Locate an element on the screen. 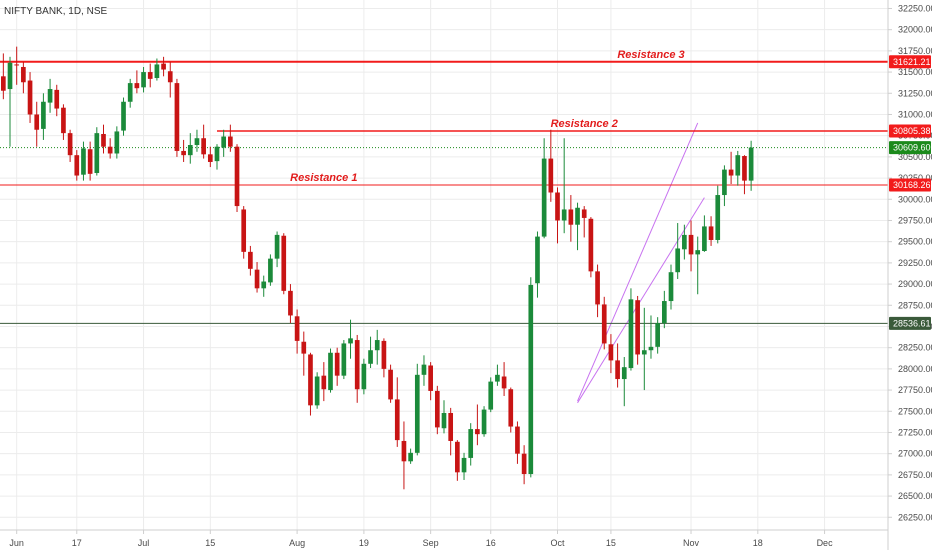 Image resolution: width=932 pixels, height=550 pixels. y-tick-label: 30000.00 is located at coordinates (915, 199).